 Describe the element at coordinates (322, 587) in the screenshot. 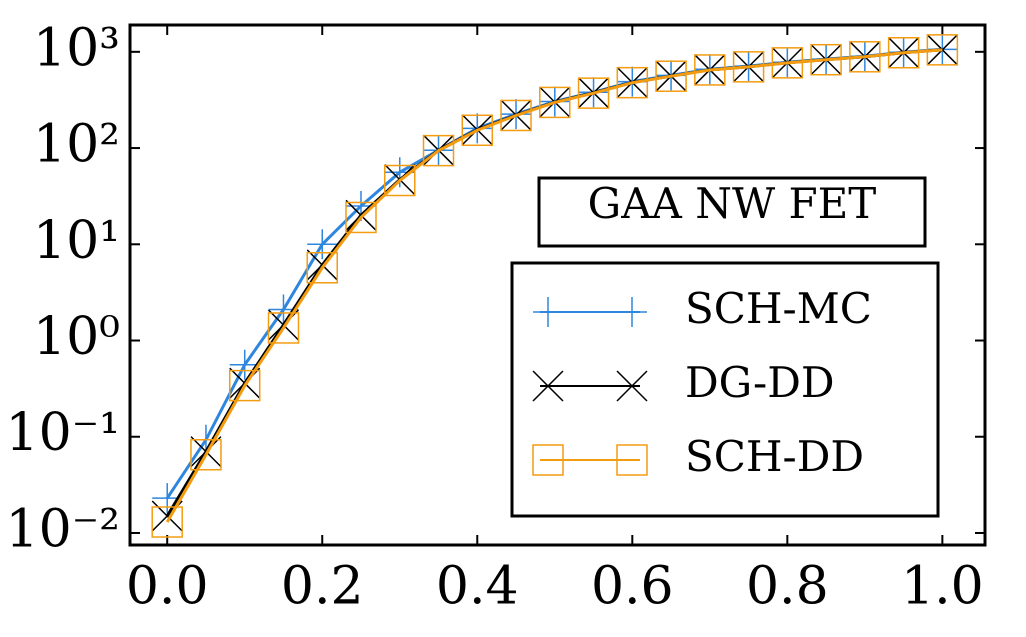

I see `x-tick-label: 0.2` at that location.